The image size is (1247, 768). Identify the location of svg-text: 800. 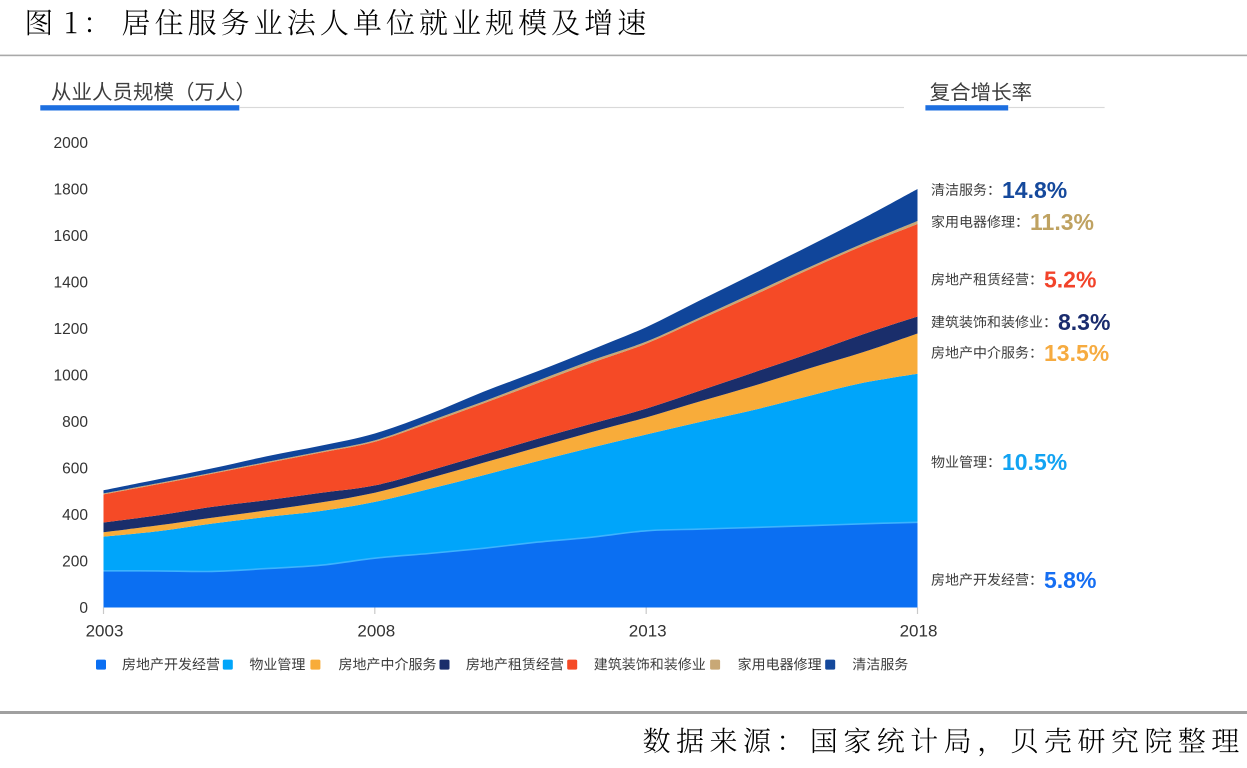
(75, 422).